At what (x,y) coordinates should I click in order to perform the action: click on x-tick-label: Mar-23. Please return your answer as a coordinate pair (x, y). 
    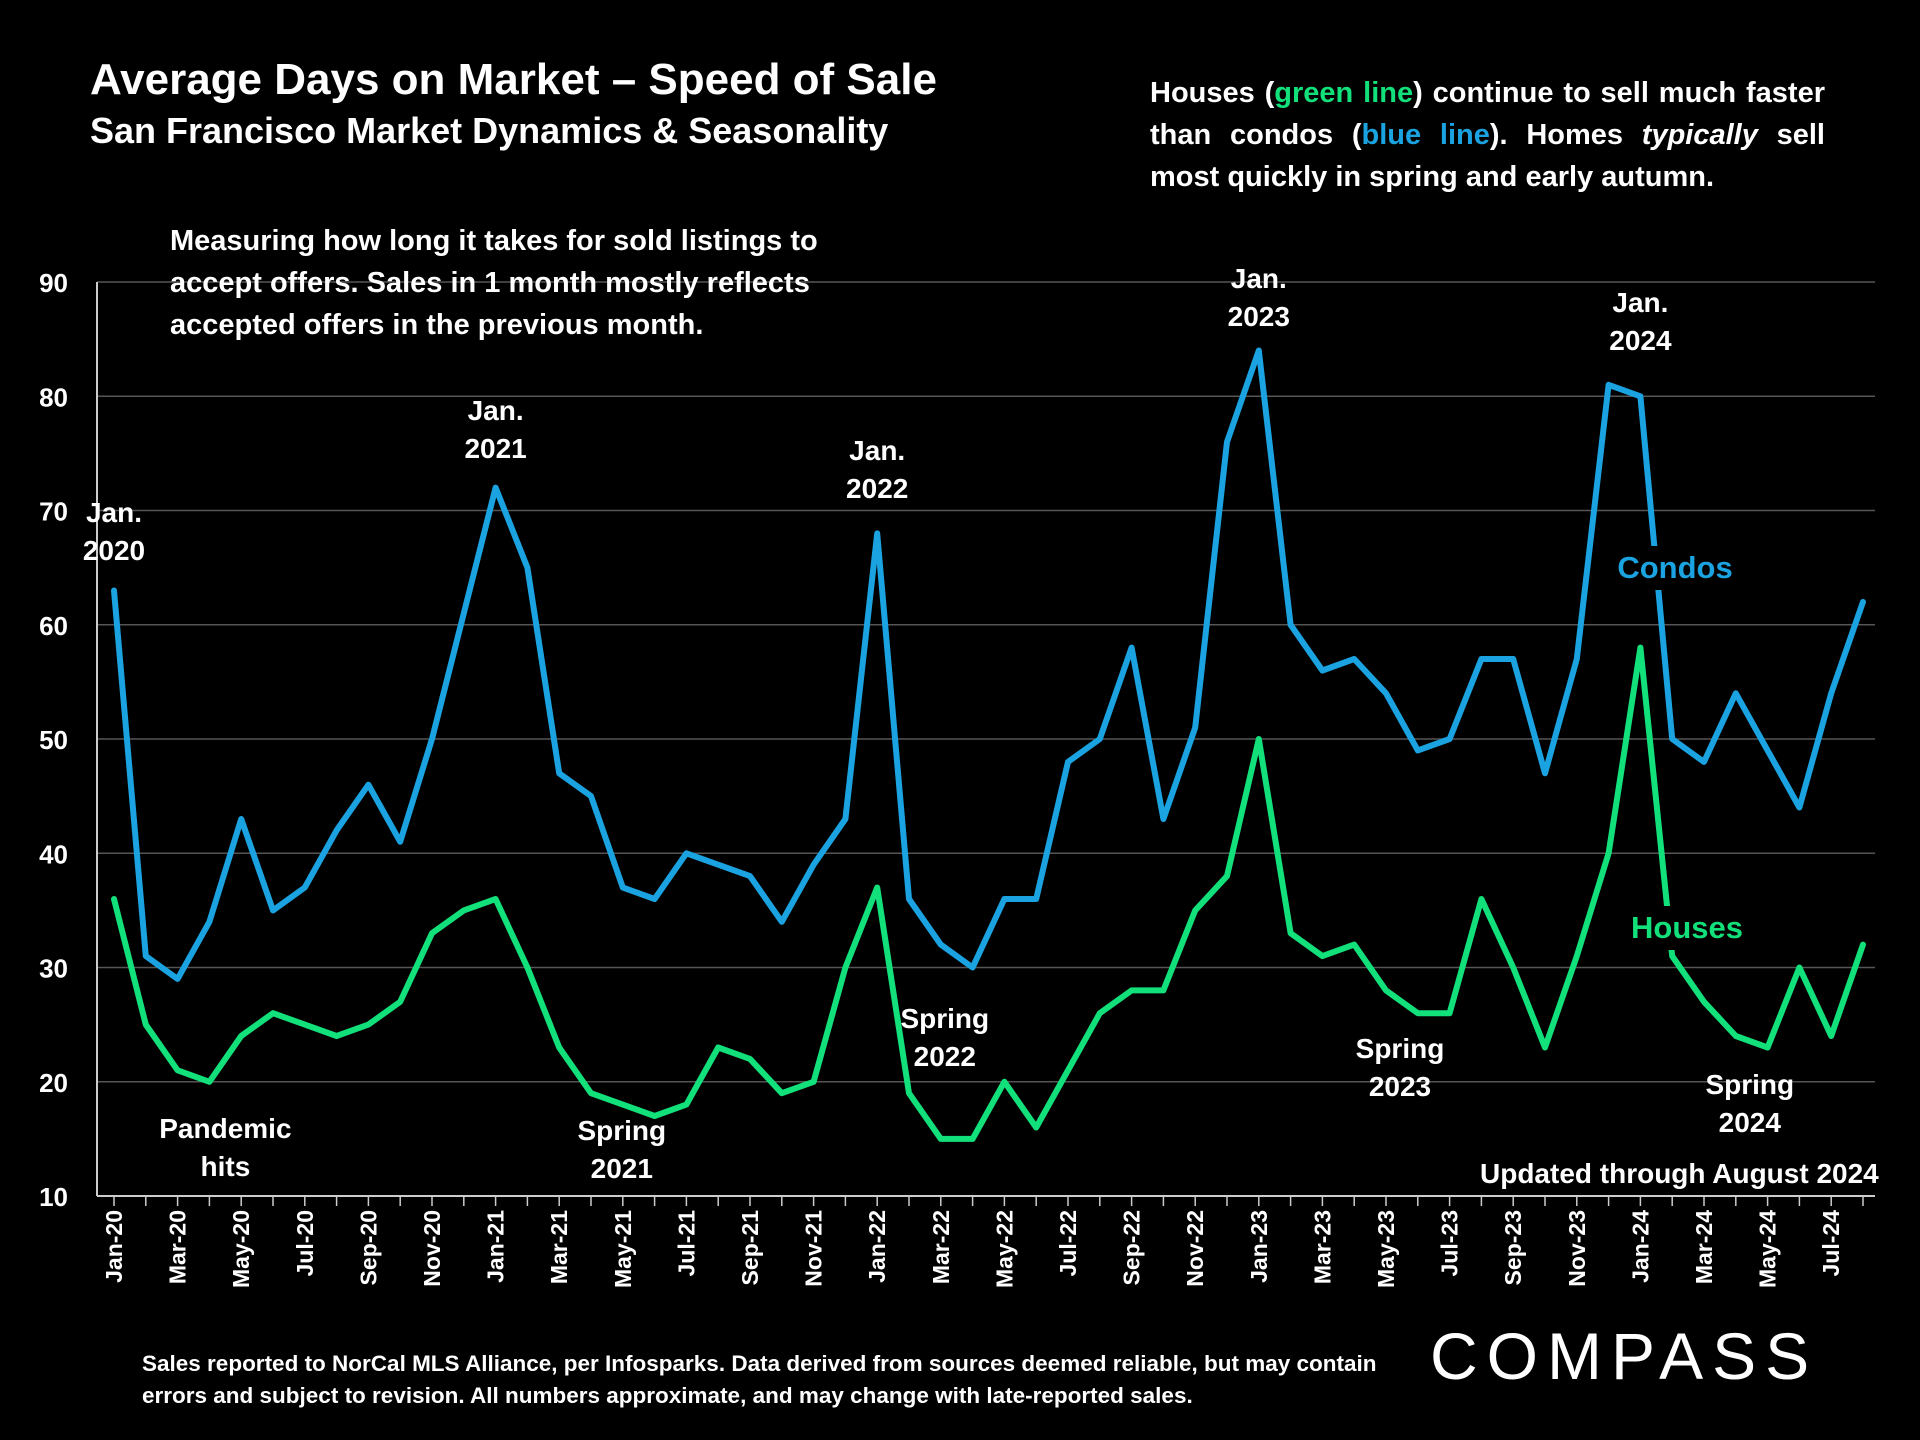
    Looking at the image, I should click on (1322, 1247).